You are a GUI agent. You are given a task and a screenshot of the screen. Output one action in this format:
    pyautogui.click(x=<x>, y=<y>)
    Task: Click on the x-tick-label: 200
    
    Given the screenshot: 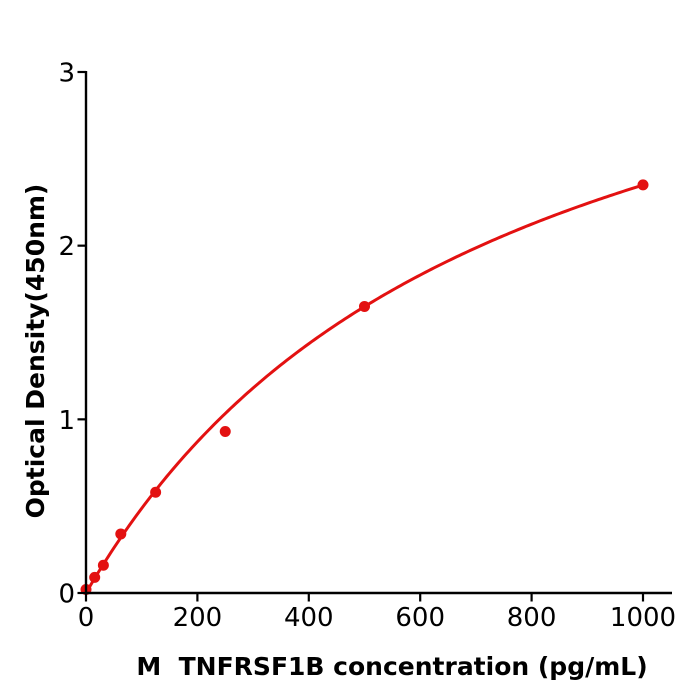 What is the action you would take?
    pyautogui.click(x=198, y=618)
    